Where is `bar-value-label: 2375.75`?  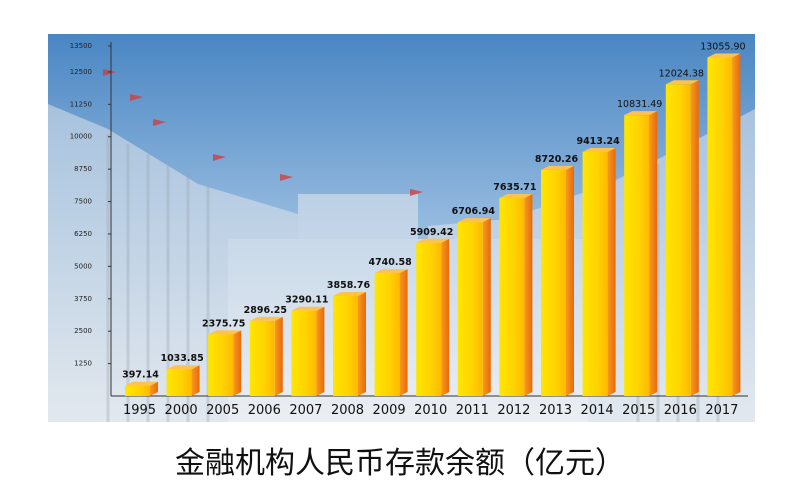 bar-value-label: 2375.75 is located at coordinates (223, 323).